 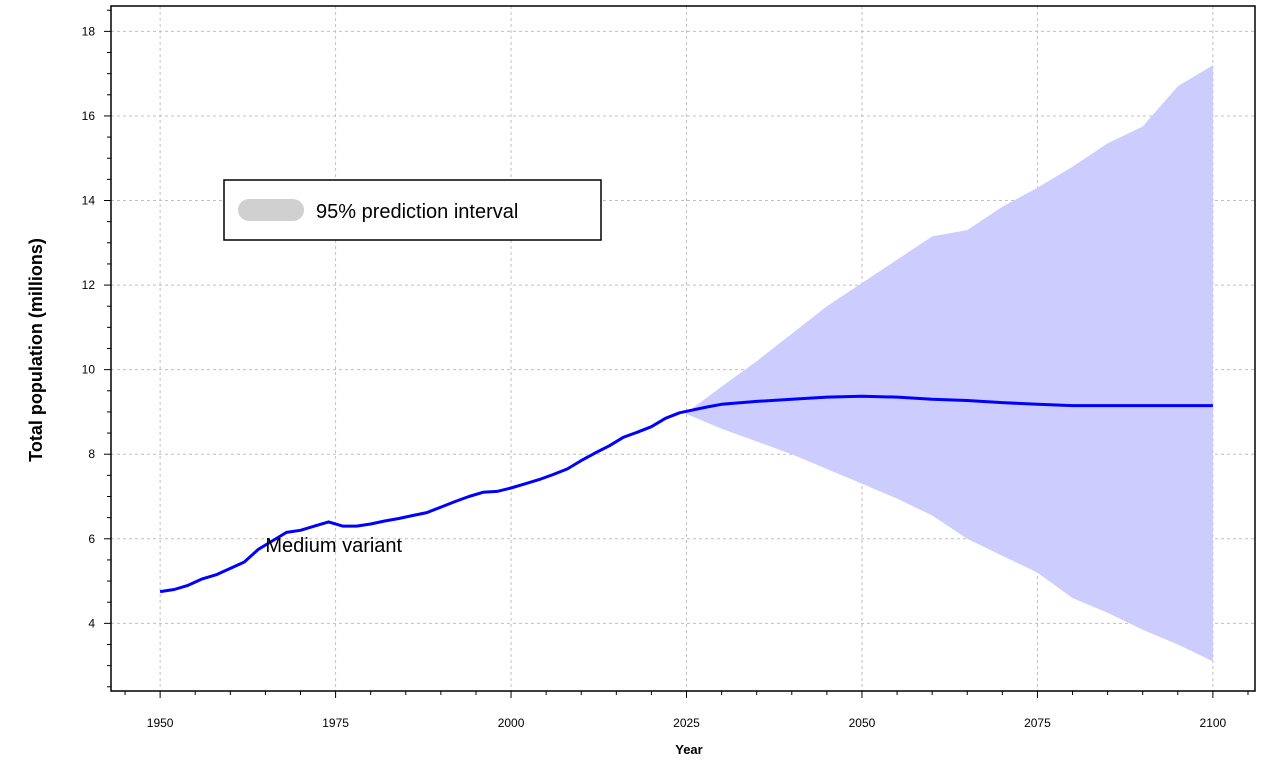 I want to click on y-tick-label-14: 14, so click(x=89, y=201).